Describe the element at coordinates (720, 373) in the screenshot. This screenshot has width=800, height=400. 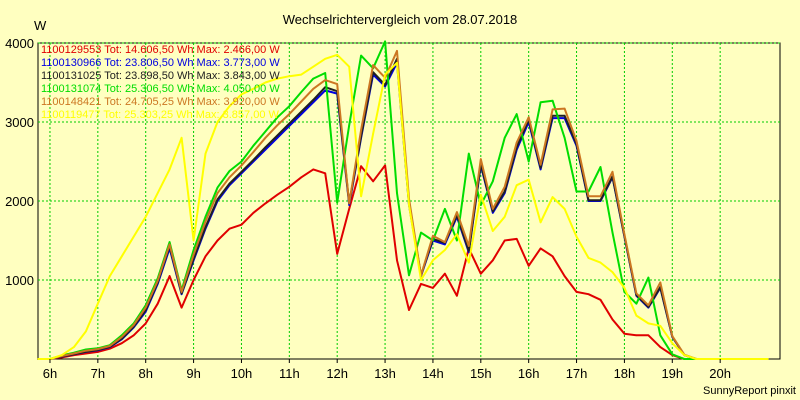
I see `x-tick-label: 20h` at that location.